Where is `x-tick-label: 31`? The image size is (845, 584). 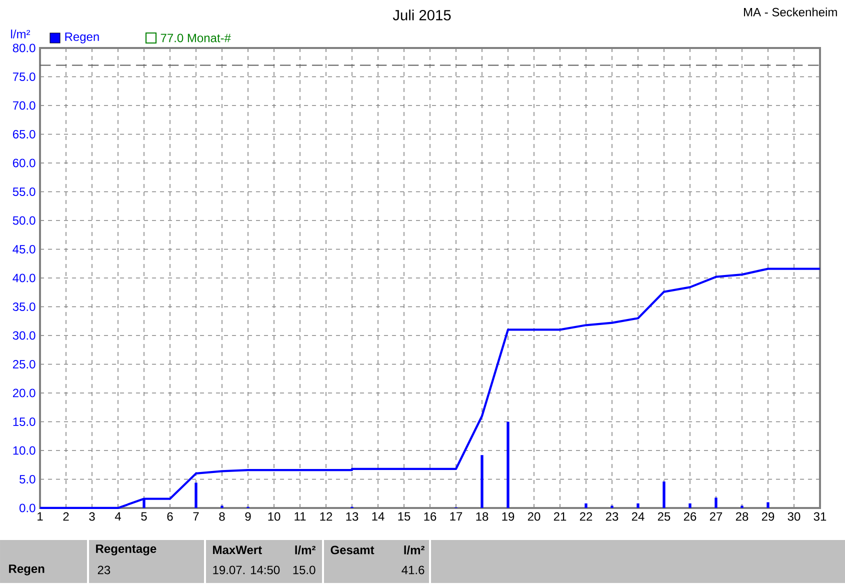
x-tick-label: 31 is located at coordinates (820, 516).